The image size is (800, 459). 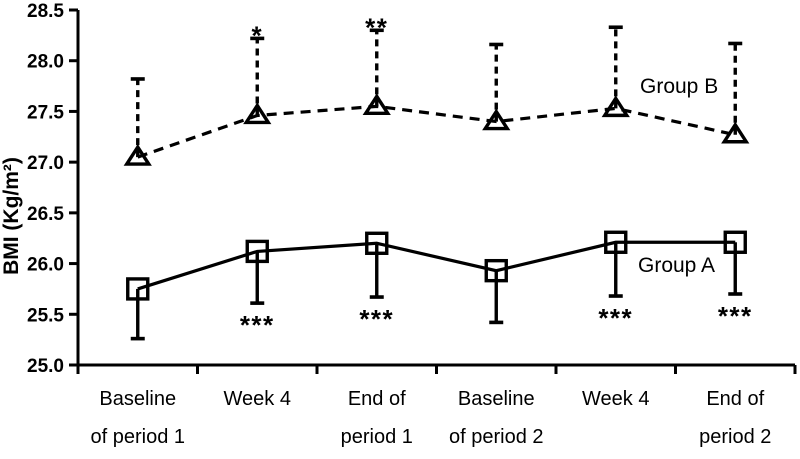 I want to click on x-category-label-line2: period 1, so click(x=377, y=437).